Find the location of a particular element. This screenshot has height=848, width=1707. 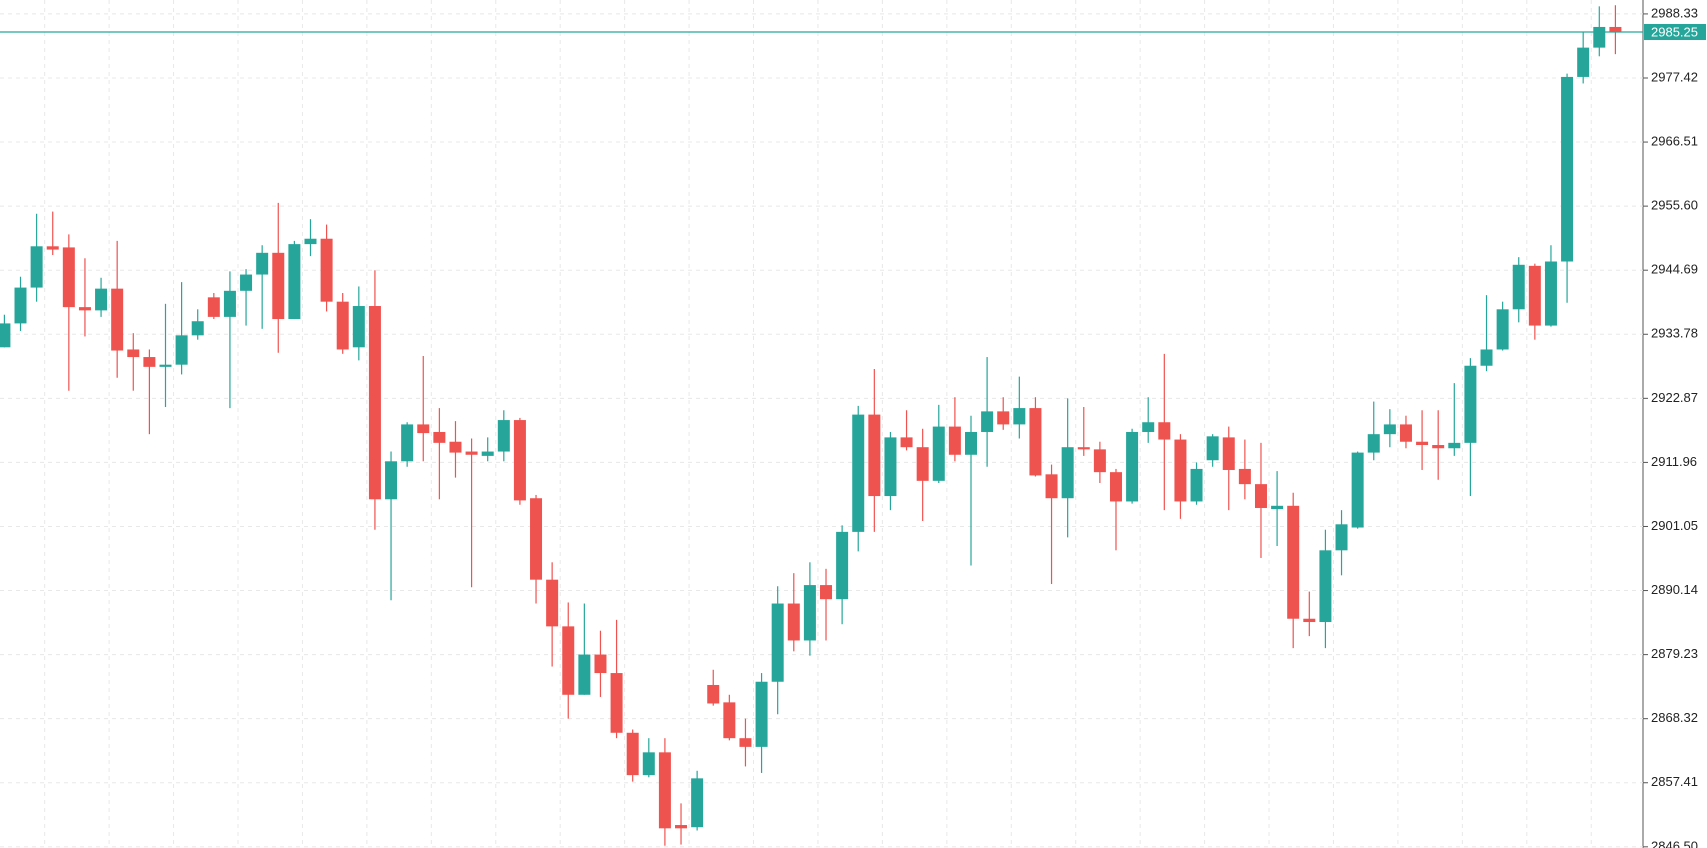

y-tick-label: 2933.78 is located at coordinates (1674, 333).